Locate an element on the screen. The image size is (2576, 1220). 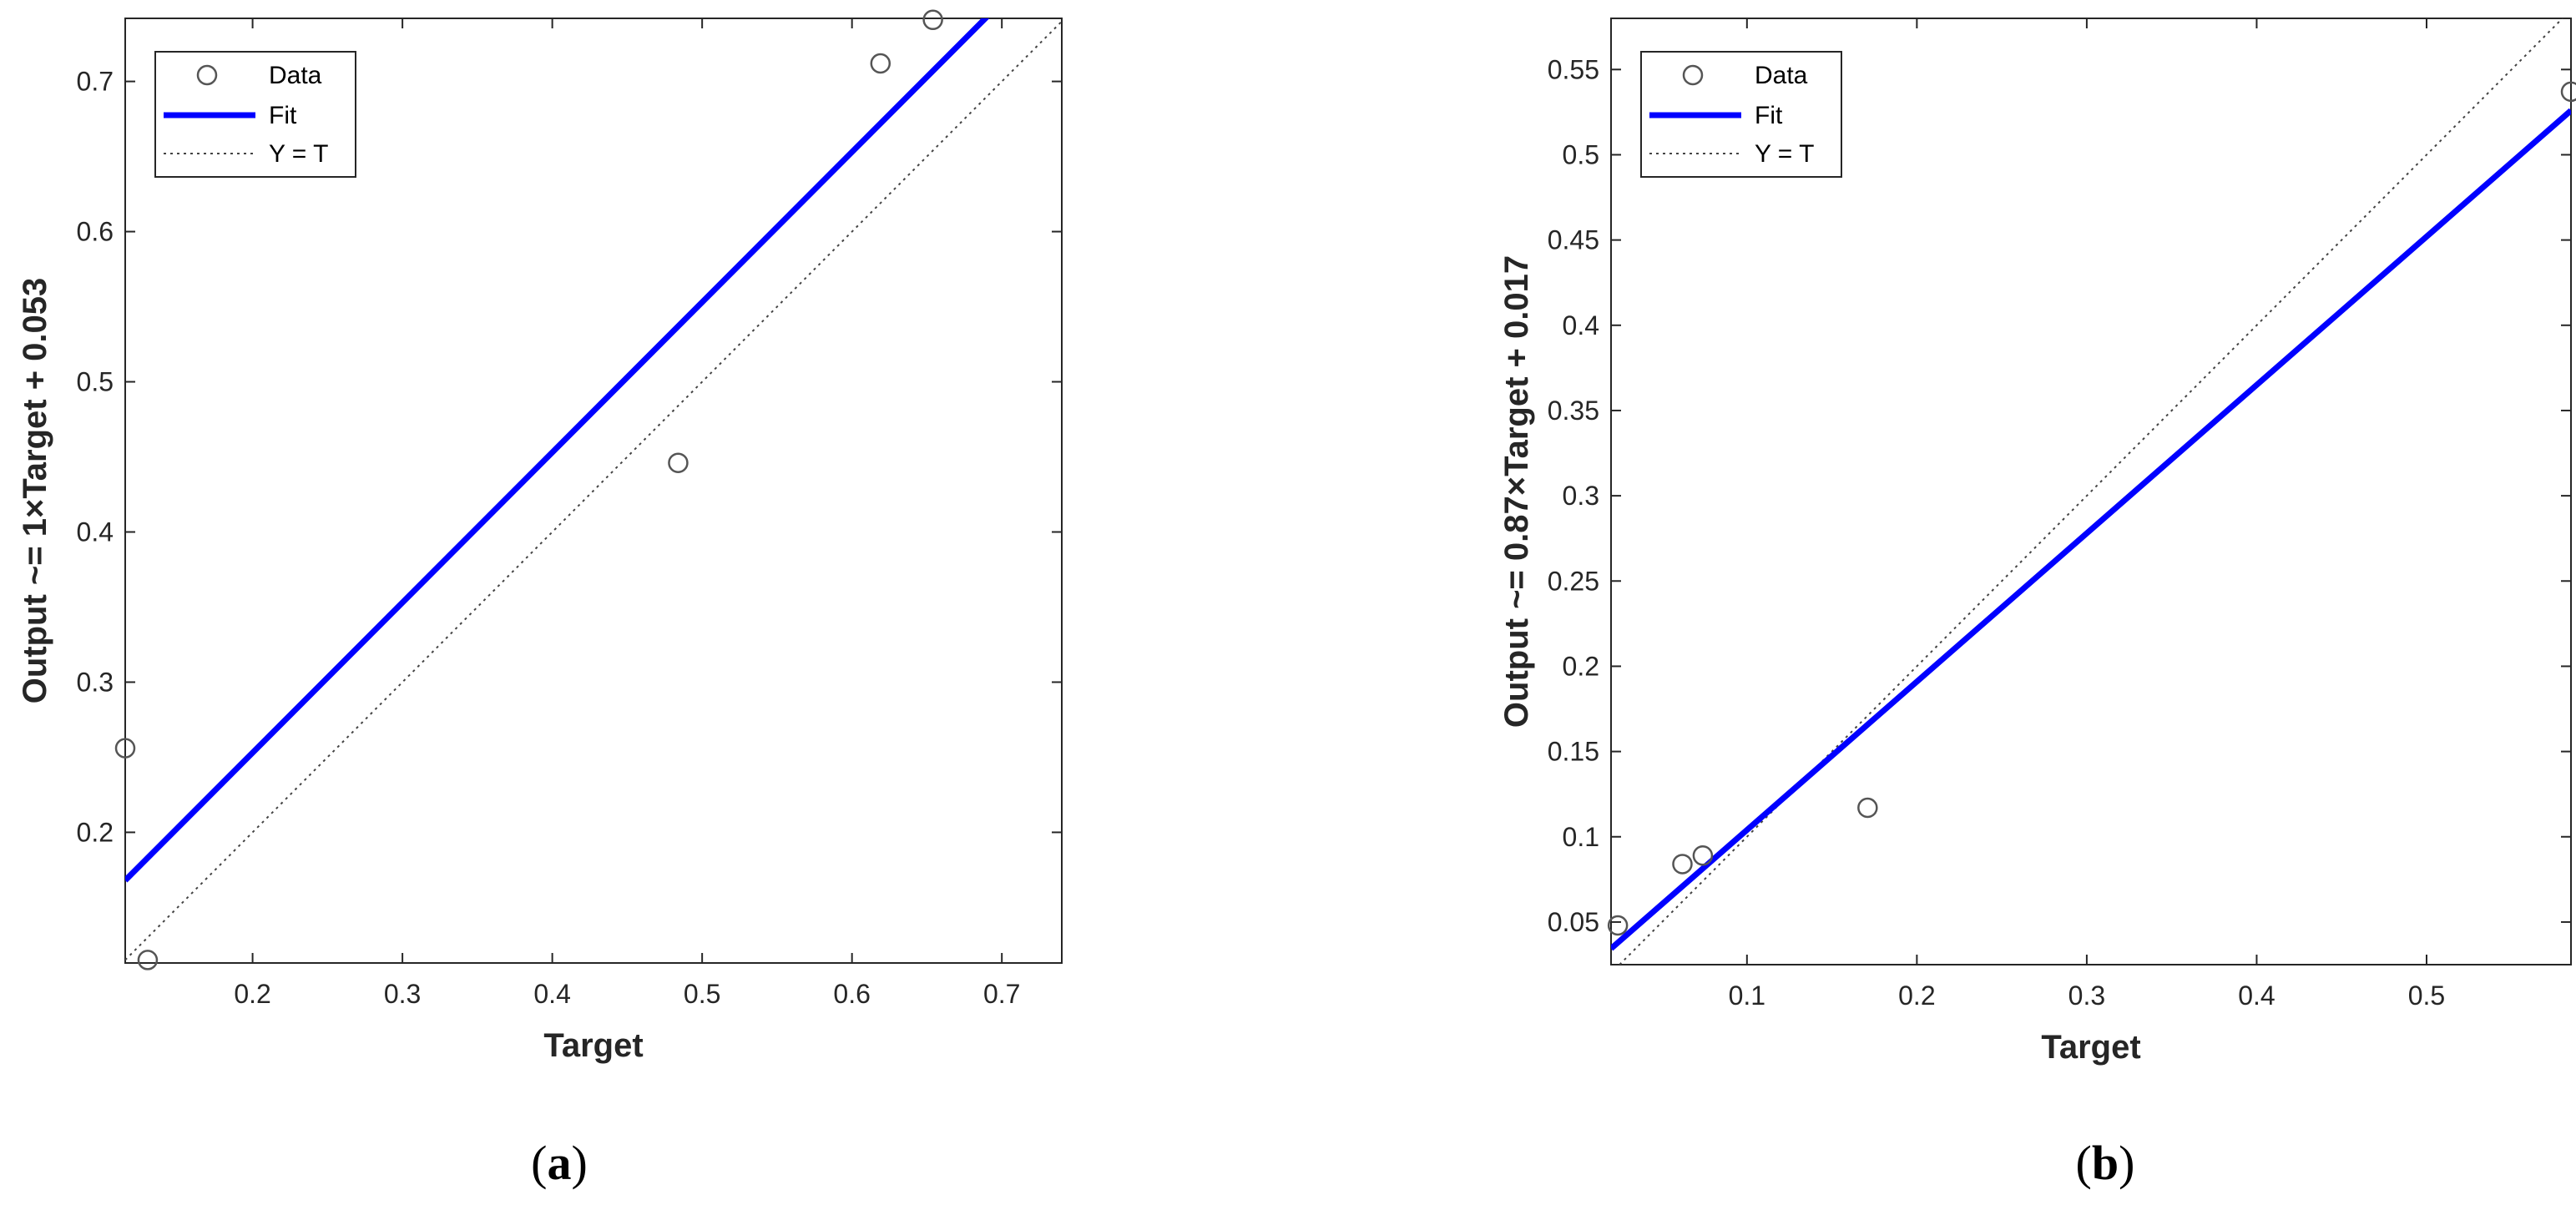
x-tick-label: 0.6 is located at coordinates (851, 994).